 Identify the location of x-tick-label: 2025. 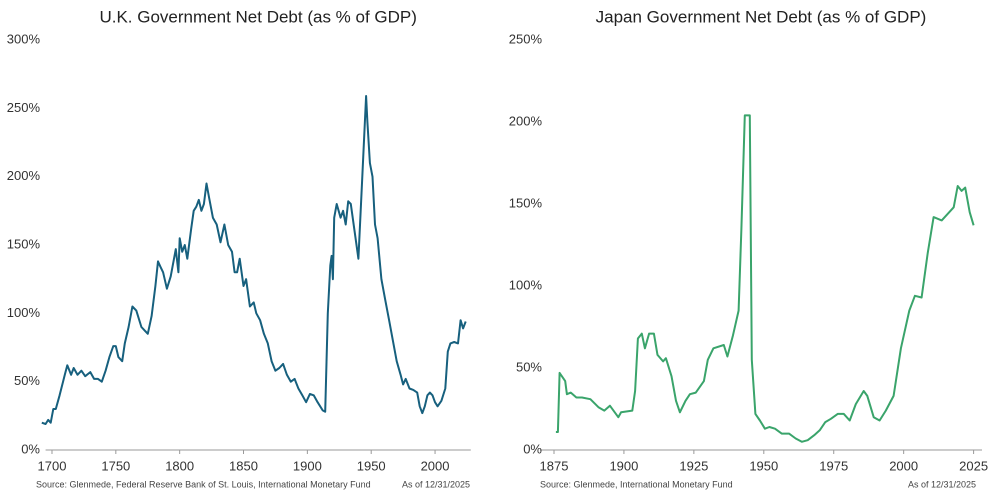
(973, 465).